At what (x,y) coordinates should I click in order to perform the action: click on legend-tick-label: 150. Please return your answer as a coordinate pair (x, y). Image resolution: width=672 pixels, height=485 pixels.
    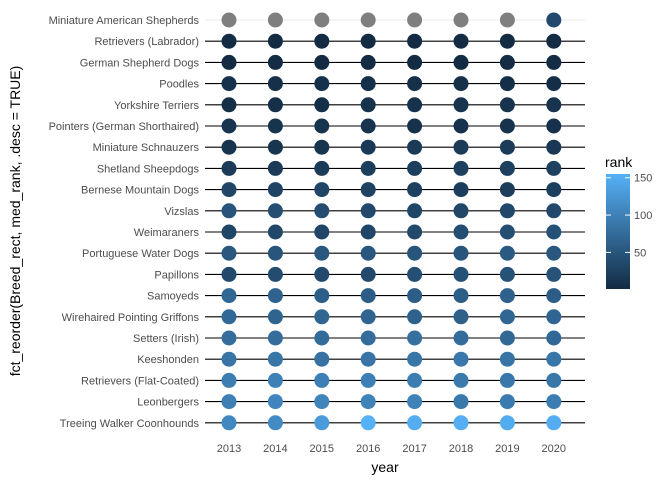
    Looking at the image, I should click on (643, 179).